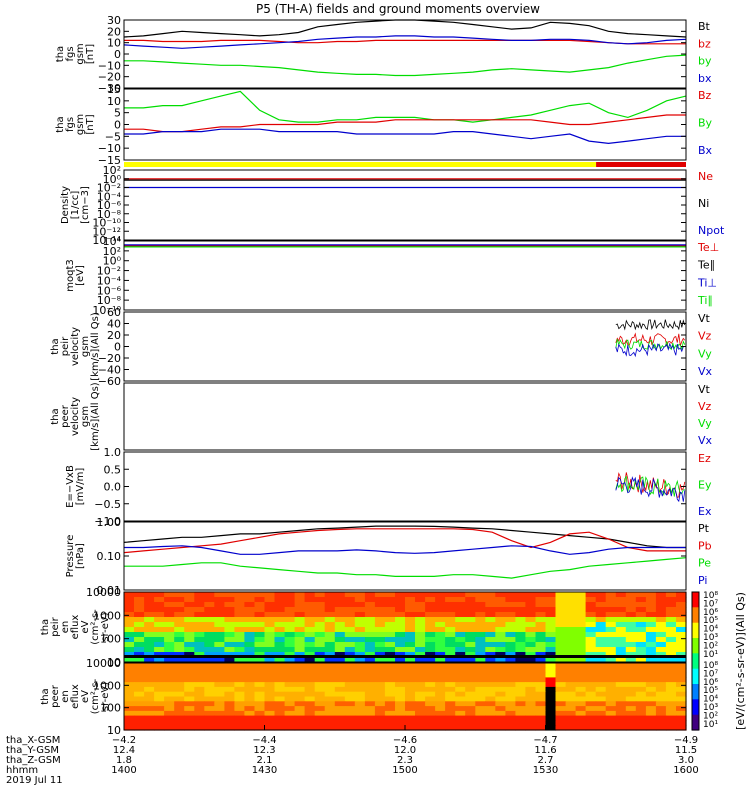 This screenshot has width=750, height=800. I want to click on y-axis-label: tha, so click(45, 696).